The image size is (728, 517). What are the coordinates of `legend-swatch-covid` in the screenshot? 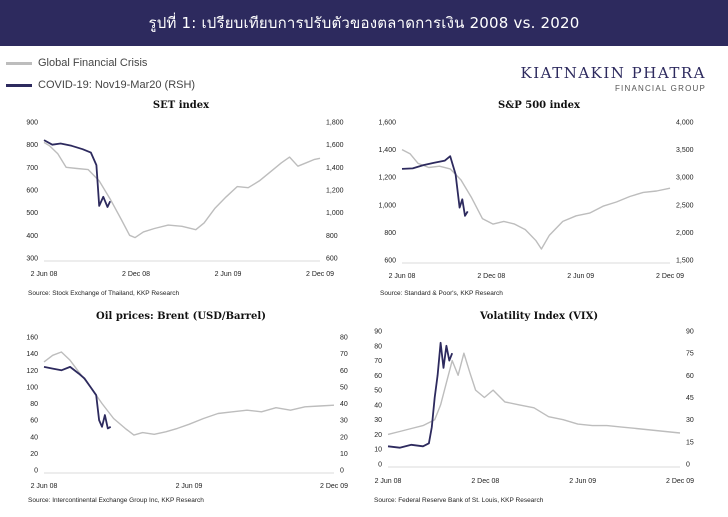 It's located at (19, 85).